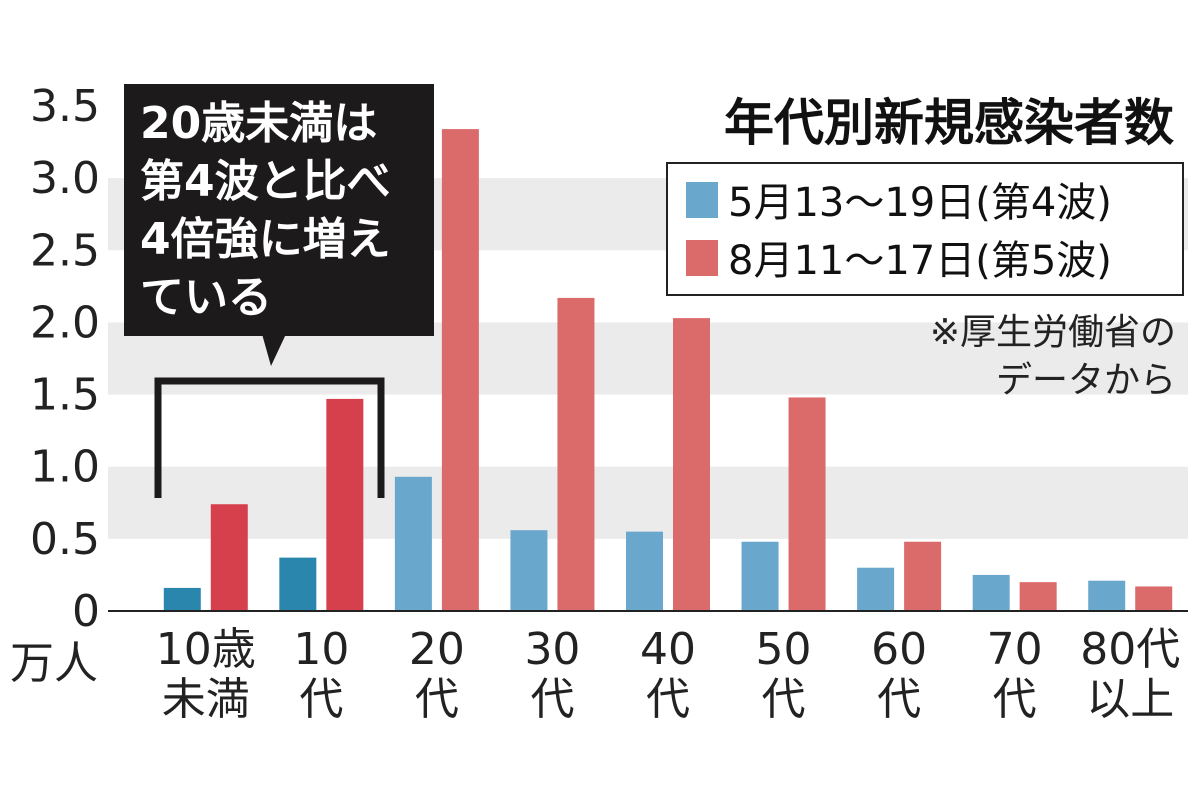 The image size is (1200, 800). What do you see at coordinates (648, 502) in the screenshot?
I see `grid-band` at bounding box center [648, 502].